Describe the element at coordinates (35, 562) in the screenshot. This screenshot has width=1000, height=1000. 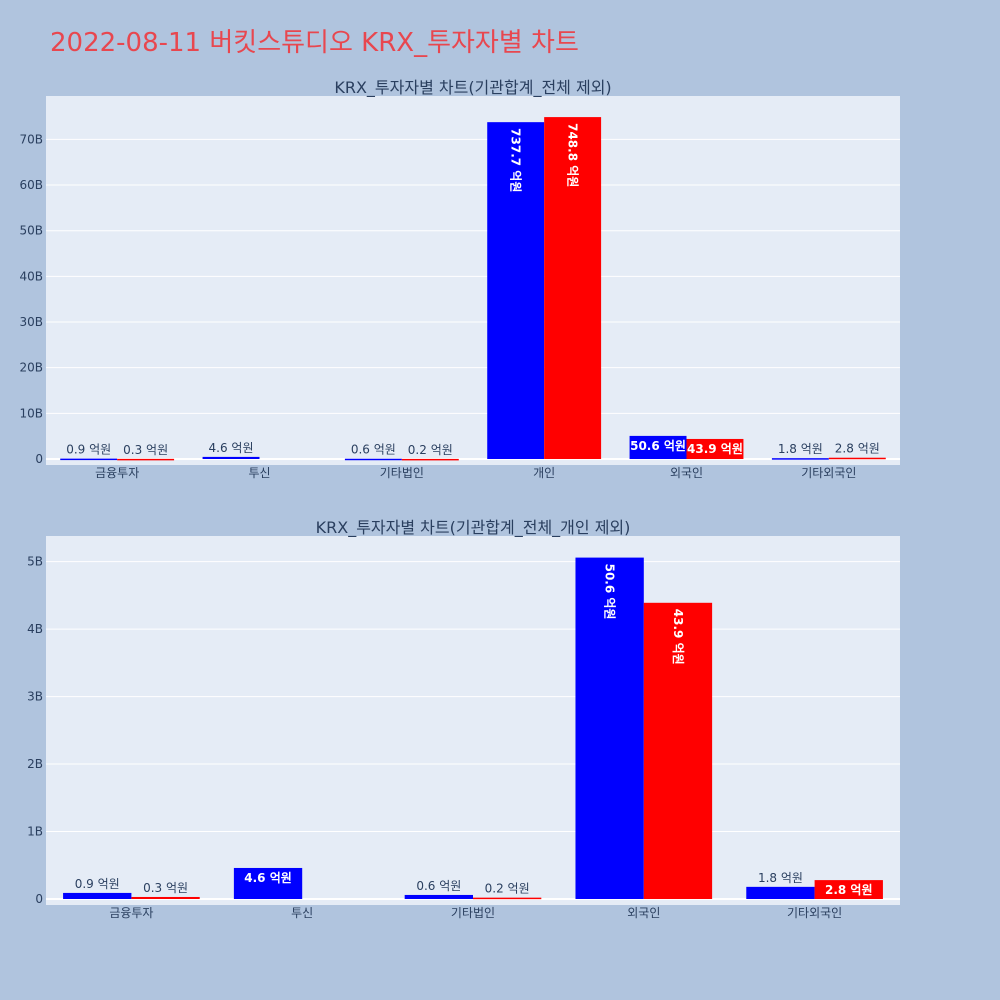
I see `y-tick-label: 5B` at that location.